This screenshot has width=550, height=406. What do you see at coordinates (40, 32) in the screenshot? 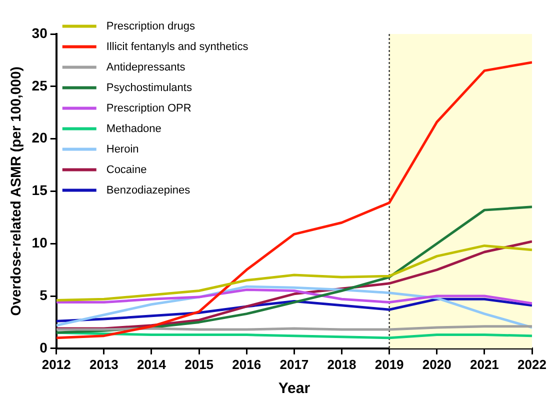
I see `y-tick-label: 30` at bounding box center [40, 32].